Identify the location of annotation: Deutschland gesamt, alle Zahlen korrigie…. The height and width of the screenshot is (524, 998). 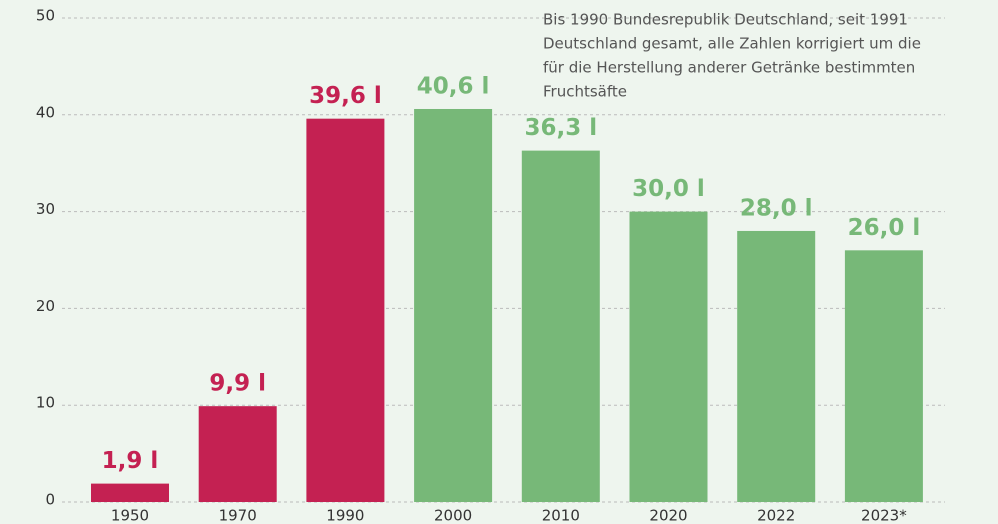
(732, 44).